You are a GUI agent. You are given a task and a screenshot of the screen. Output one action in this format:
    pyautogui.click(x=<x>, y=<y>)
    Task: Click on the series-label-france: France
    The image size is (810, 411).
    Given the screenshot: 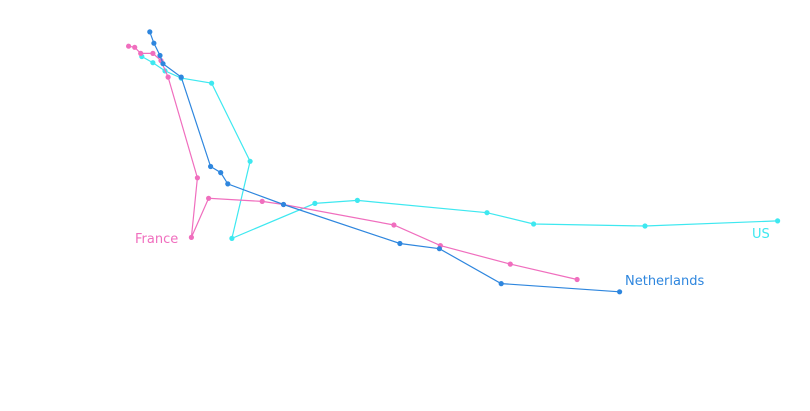 What is the action you would take?
    pyautogui.click(x=156, y=239)
    